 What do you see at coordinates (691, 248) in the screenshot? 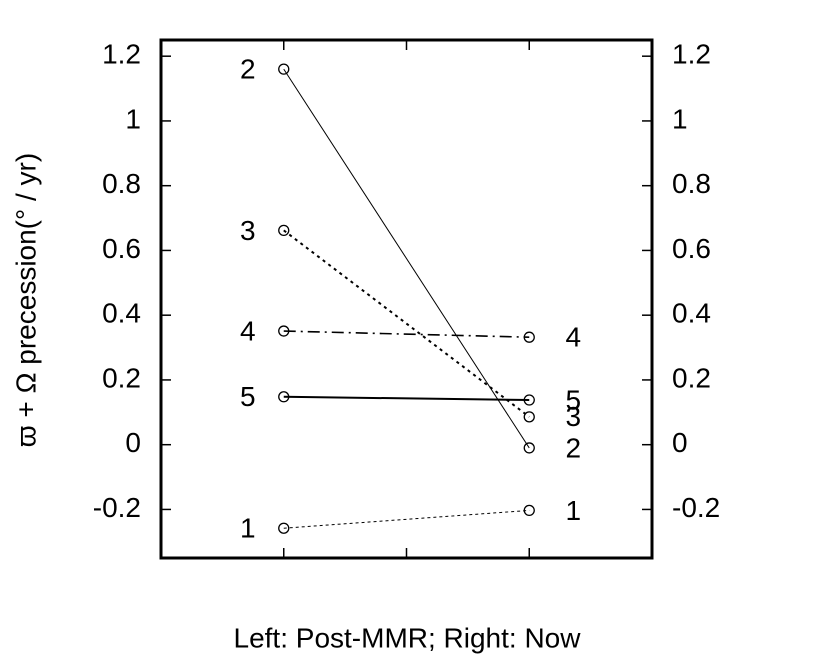
I see `y2-tick-label: 0.6` at bounding box center [691, 248].